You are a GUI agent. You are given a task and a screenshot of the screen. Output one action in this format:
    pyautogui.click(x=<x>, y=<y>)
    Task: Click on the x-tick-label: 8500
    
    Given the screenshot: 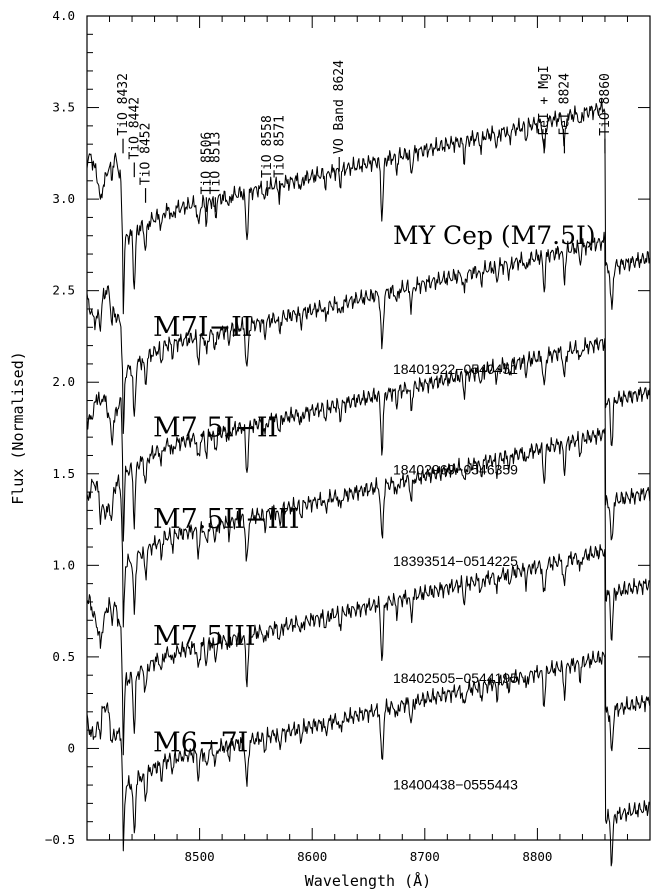 What is the action you would take?
    pyautogui.click(x=200, y=856)
    